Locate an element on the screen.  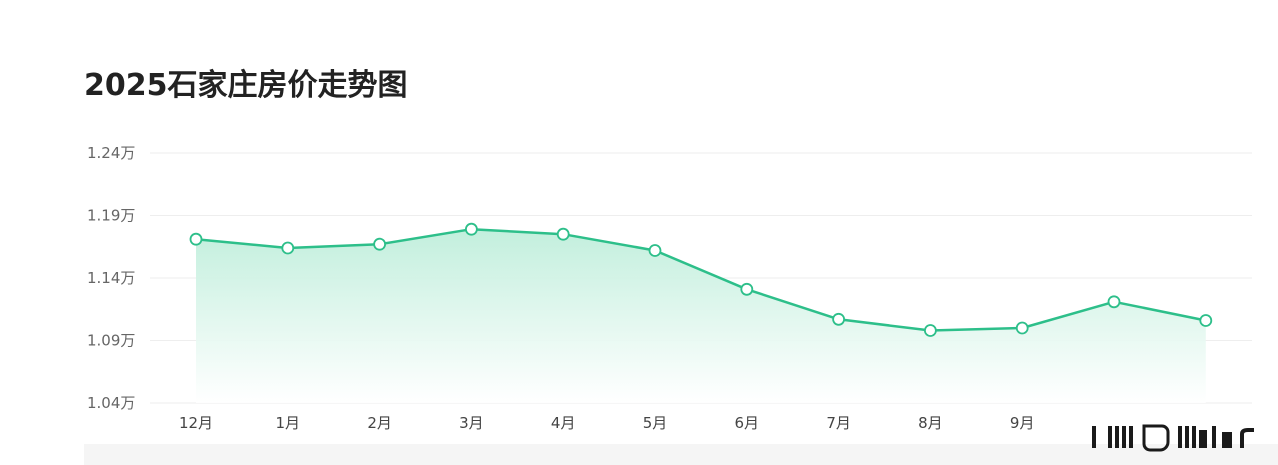
y-tick-label: 1.14万 is located at coordinates (111, 278).